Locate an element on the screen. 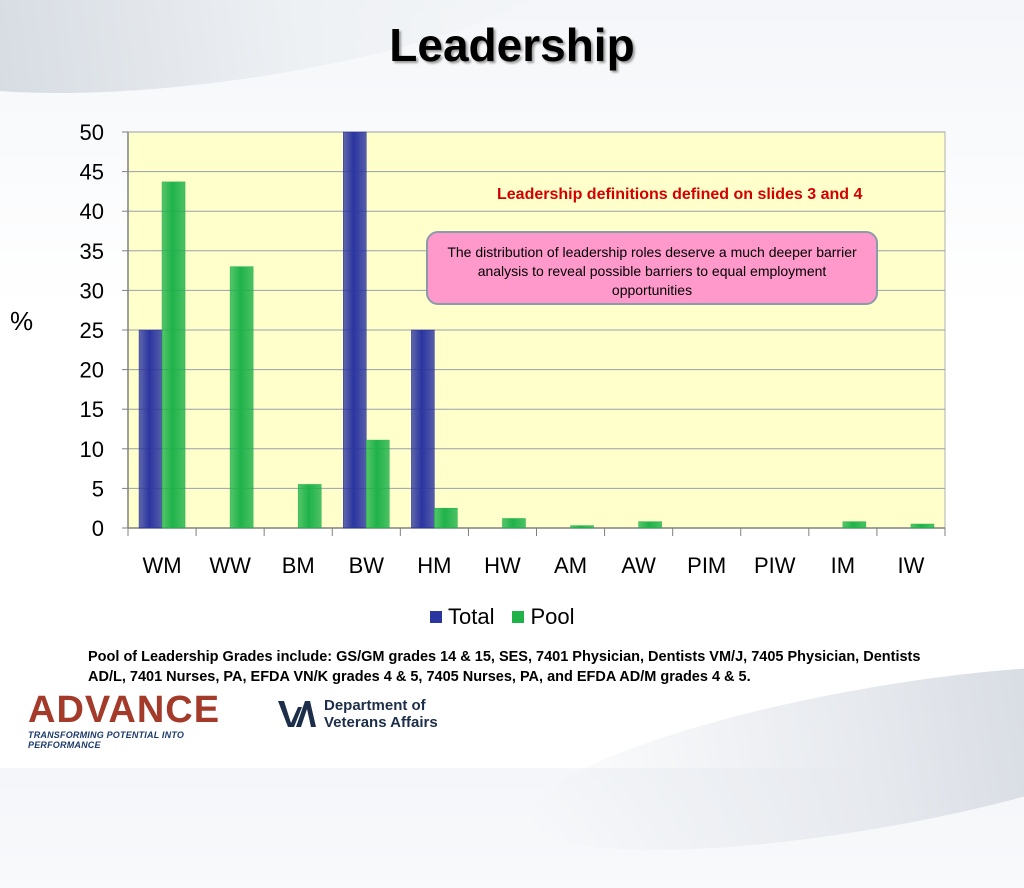 Image resolution: width=1024 pixels, height=888 pixels. bar-pool-hm is located at coordinates (446, 518).